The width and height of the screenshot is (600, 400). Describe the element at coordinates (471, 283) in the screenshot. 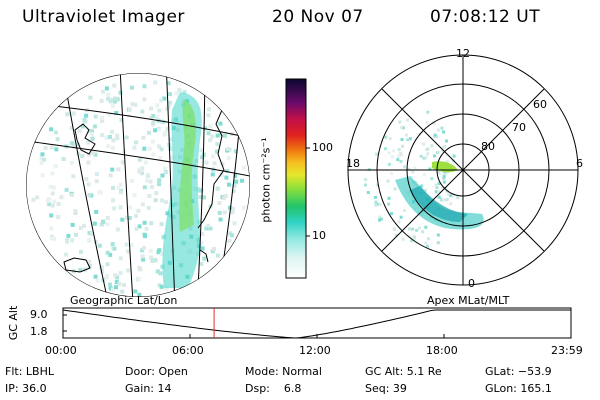

I see `mlt-label-0: 0` at that location.